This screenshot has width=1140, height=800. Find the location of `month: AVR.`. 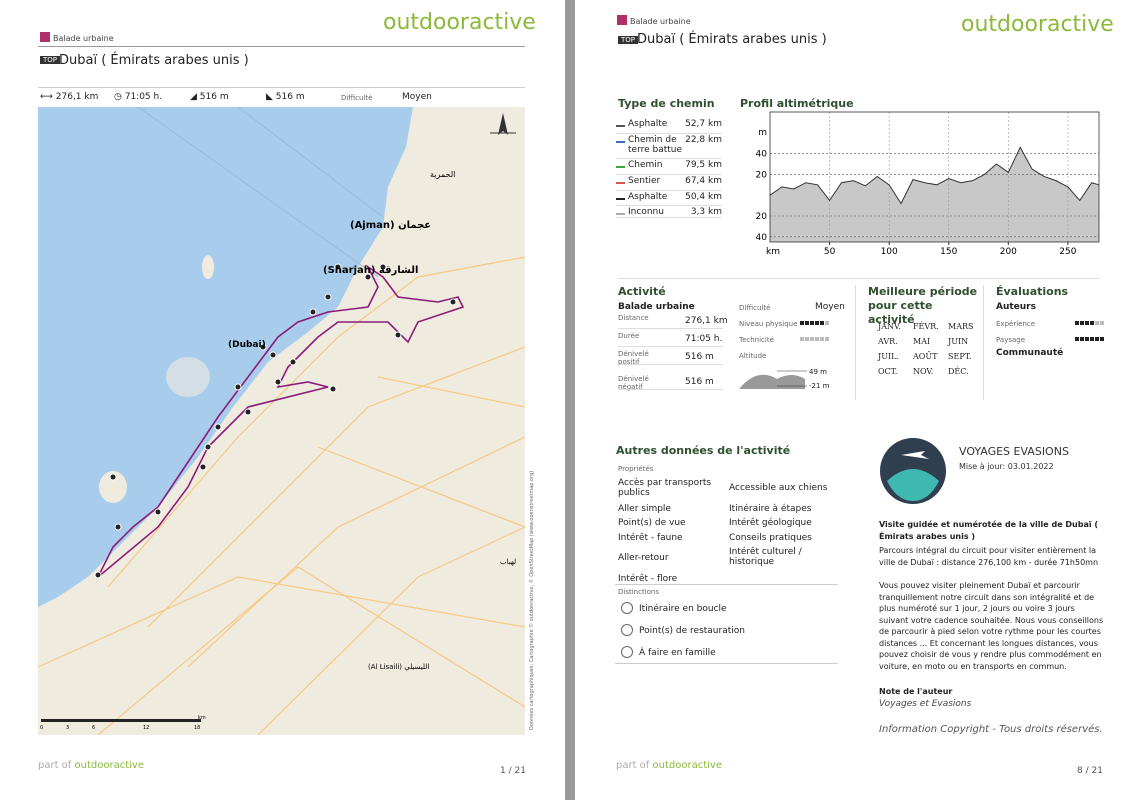

month: AVR. is located at coordinates (888, 341).